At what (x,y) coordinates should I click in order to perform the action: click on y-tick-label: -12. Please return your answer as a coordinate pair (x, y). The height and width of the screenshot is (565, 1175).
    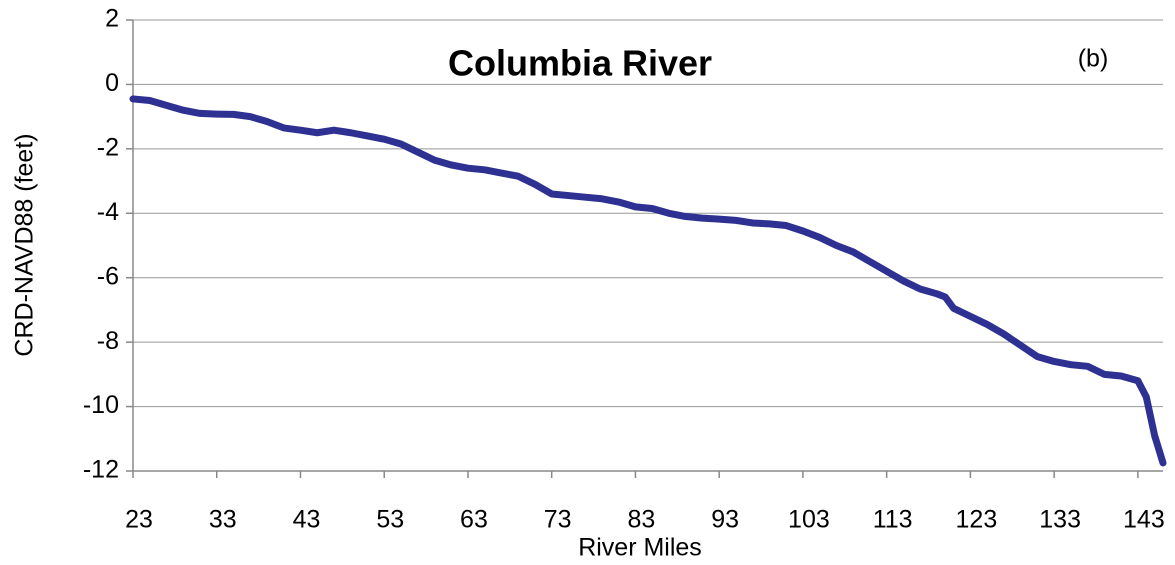
    Looking at the image, I should click on (101, 470).